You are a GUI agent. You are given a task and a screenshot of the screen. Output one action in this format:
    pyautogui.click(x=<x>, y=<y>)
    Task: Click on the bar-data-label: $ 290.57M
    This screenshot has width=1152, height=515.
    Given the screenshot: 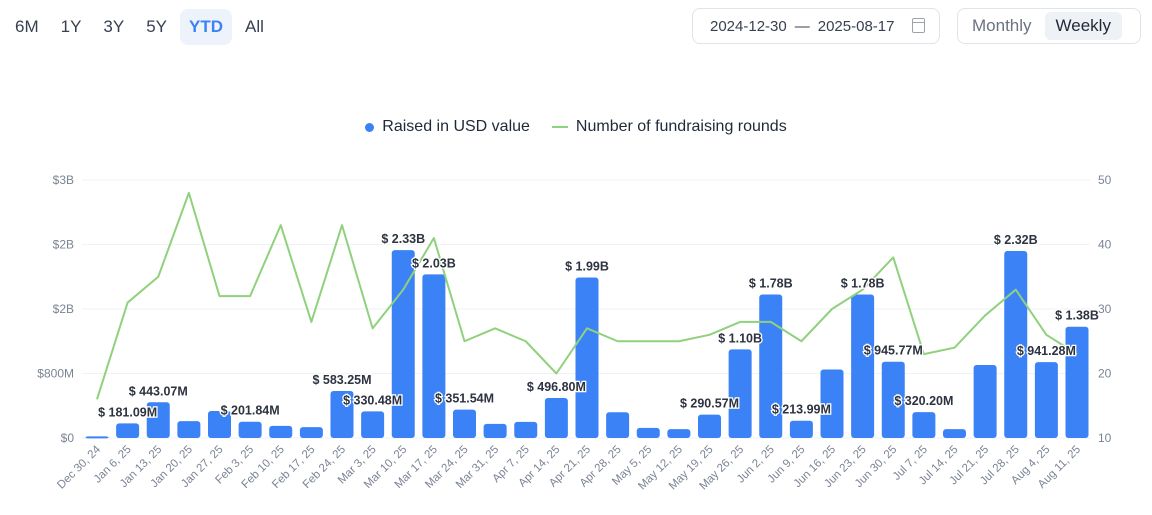 What is the action you would take?
    pyautogui.click(x=709, y=404)
    